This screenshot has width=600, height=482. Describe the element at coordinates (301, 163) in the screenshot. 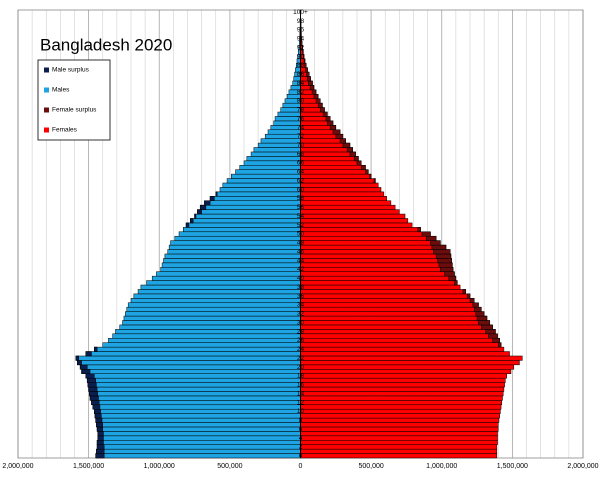

I see `age-label: 66` at that location.